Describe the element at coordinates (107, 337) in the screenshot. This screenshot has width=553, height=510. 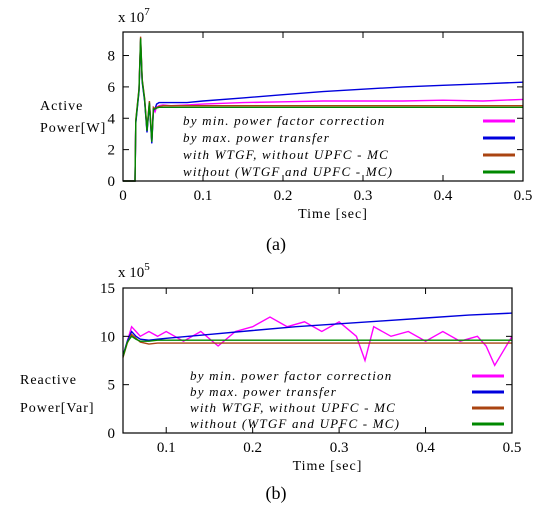
I see `y-tick-label: 10` at that location.